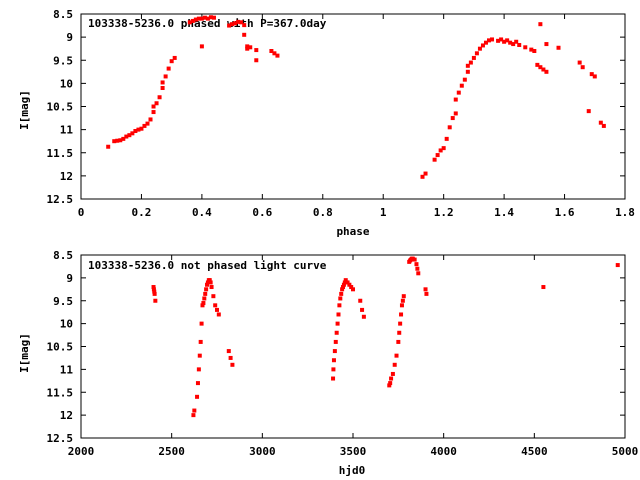  Describe the element at coordinates (81, 212) in the screenshot. I see `x-tick-label: 0` at that location.